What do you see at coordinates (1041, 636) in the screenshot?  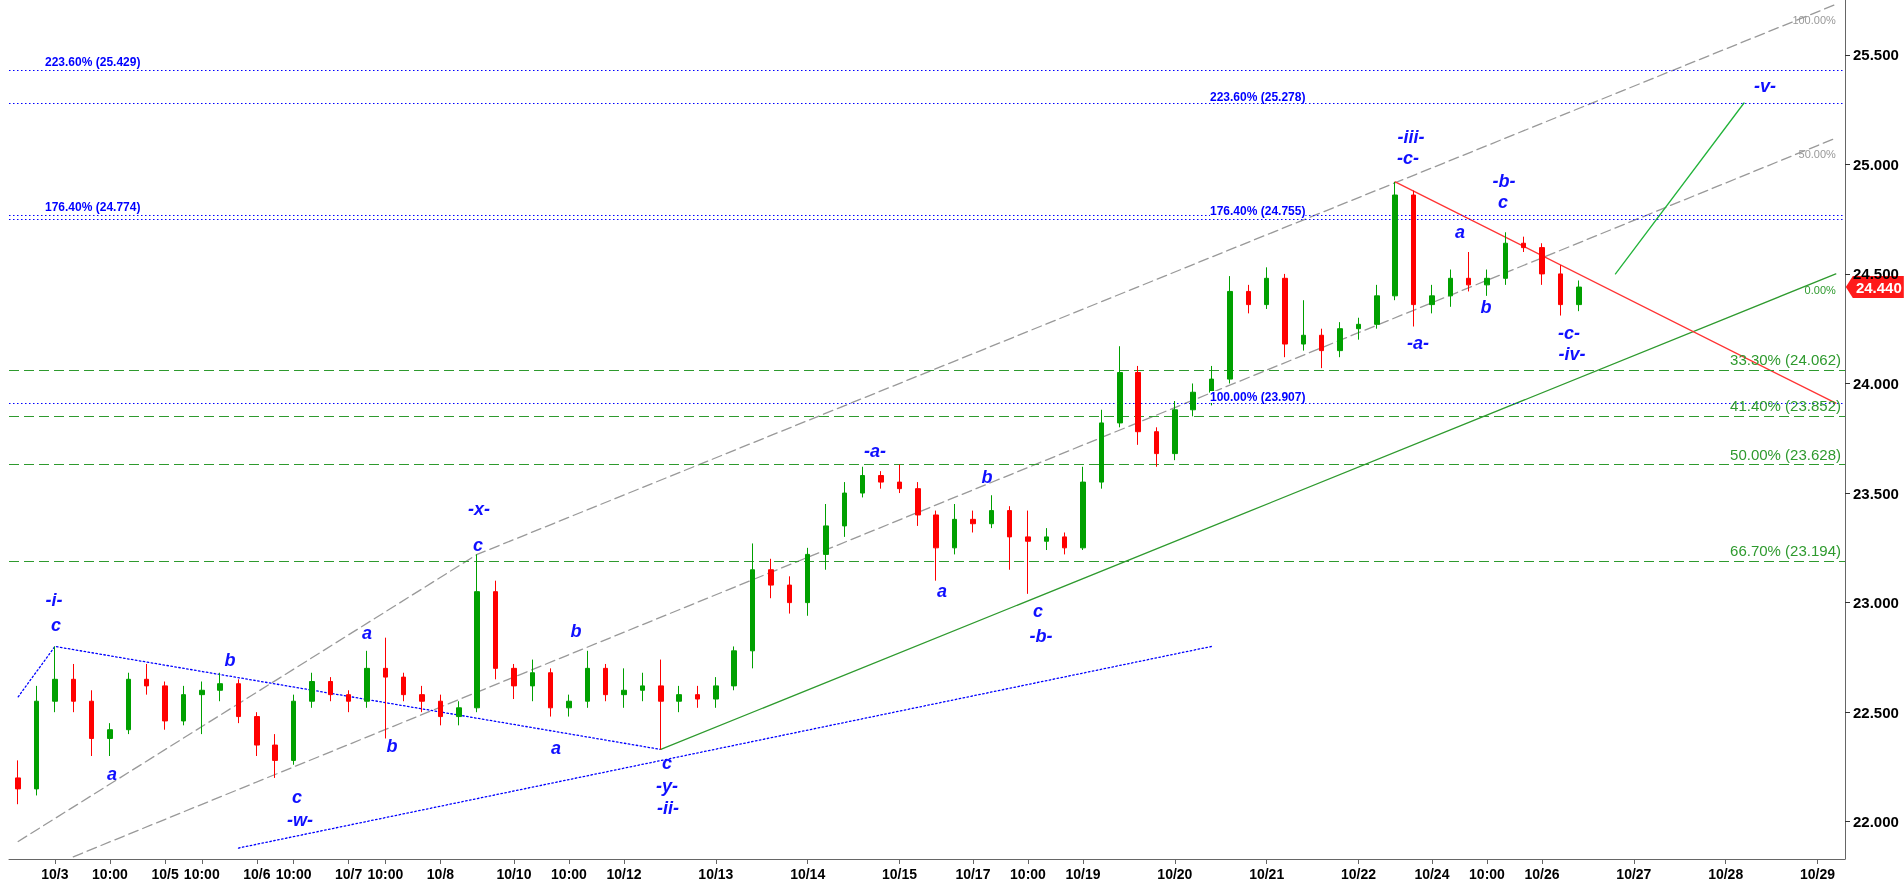 I see `annotation: -b-` at bounding box center [1041, 636].